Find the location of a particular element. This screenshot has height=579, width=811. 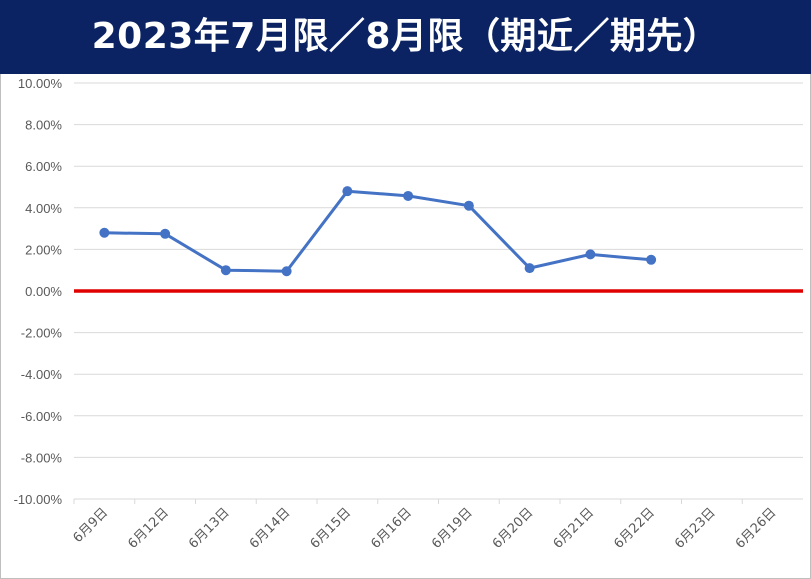

title-bar: 2023年7月限／8月限（期近／期先） is located at coordinates (405, 37).